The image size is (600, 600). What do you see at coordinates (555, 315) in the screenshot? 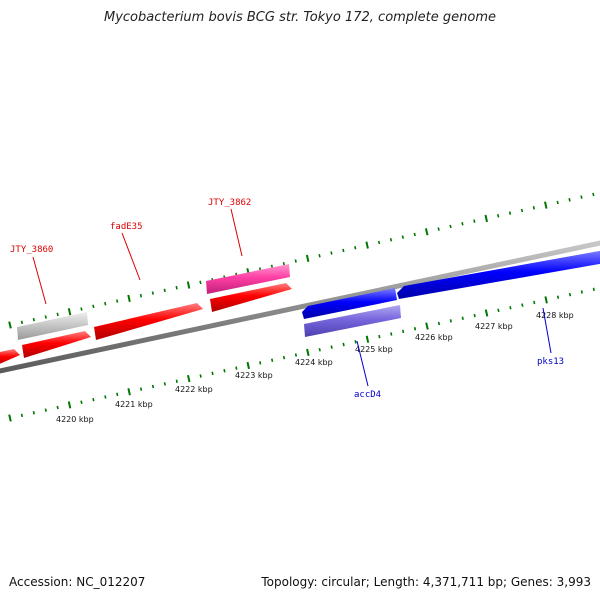
I see `scale-label: 4228 kbp` at bounding box center [555, 315].